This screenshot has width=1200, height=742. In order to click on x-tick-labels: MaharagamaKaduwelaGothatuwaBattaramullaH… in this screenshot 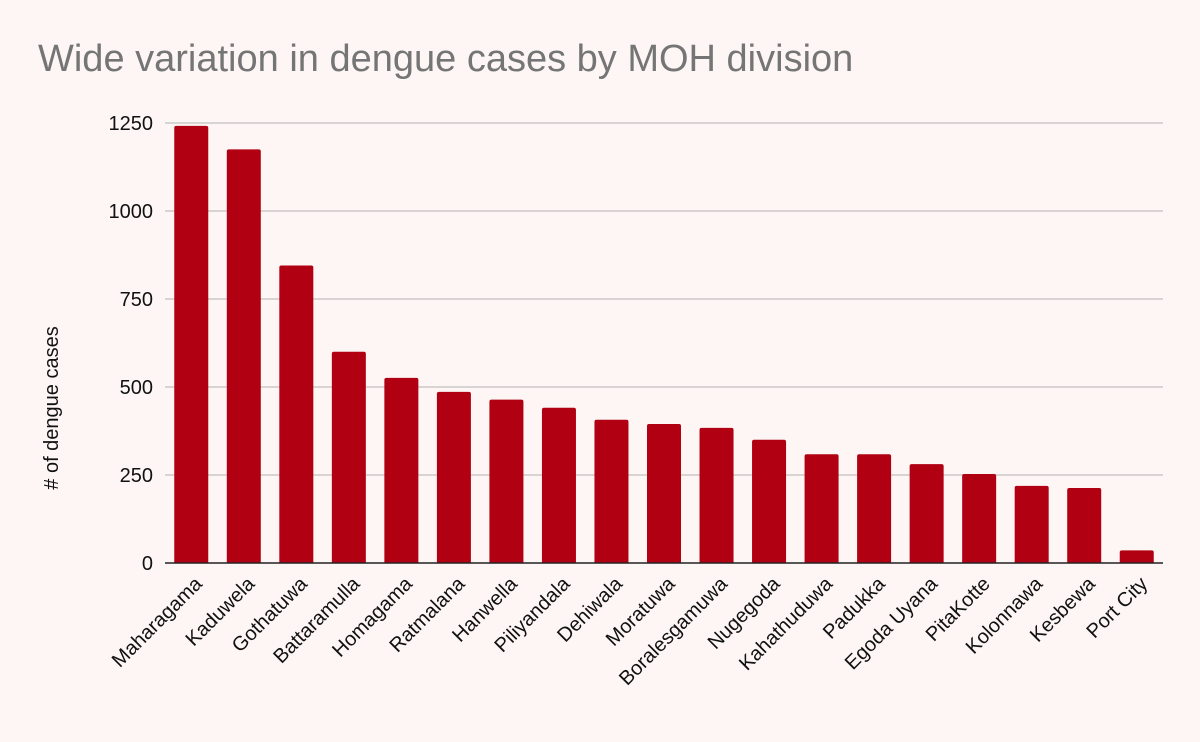, I will do `click(630, 631)`.